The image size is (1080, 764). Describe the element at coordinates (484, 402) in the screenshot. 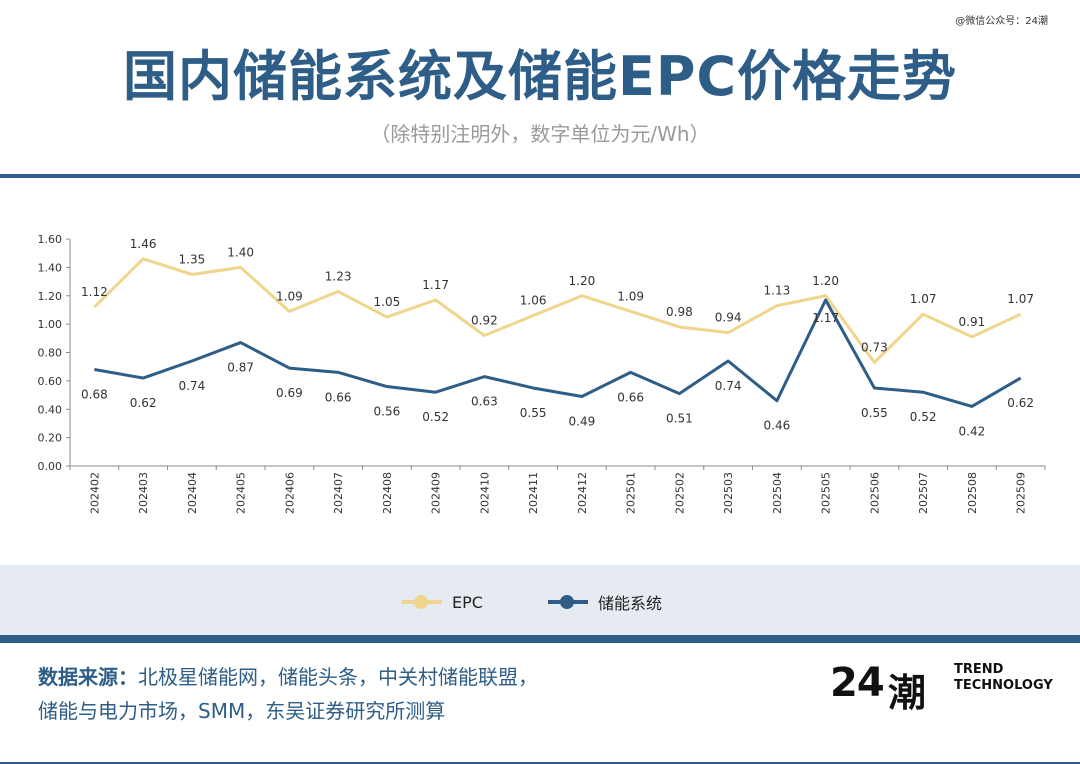

I see `data-label-system: 0.63` at that location.